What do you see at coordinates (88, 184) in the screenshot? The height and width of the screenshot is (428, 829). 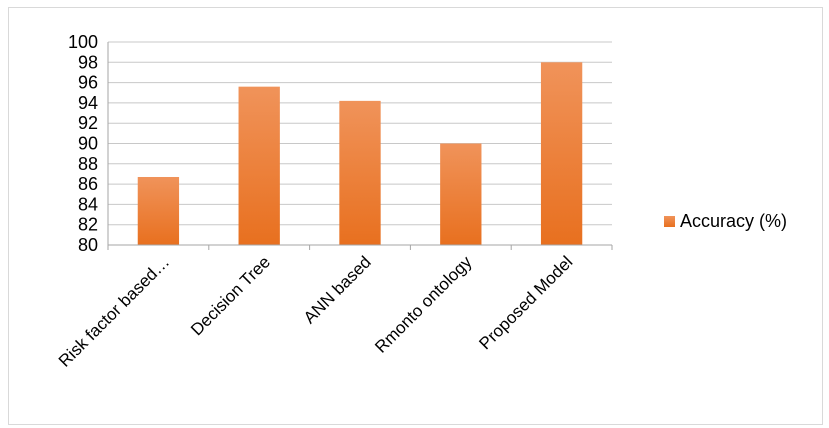 I see `y-tick-label: 86` at bounding box center [88, 184].